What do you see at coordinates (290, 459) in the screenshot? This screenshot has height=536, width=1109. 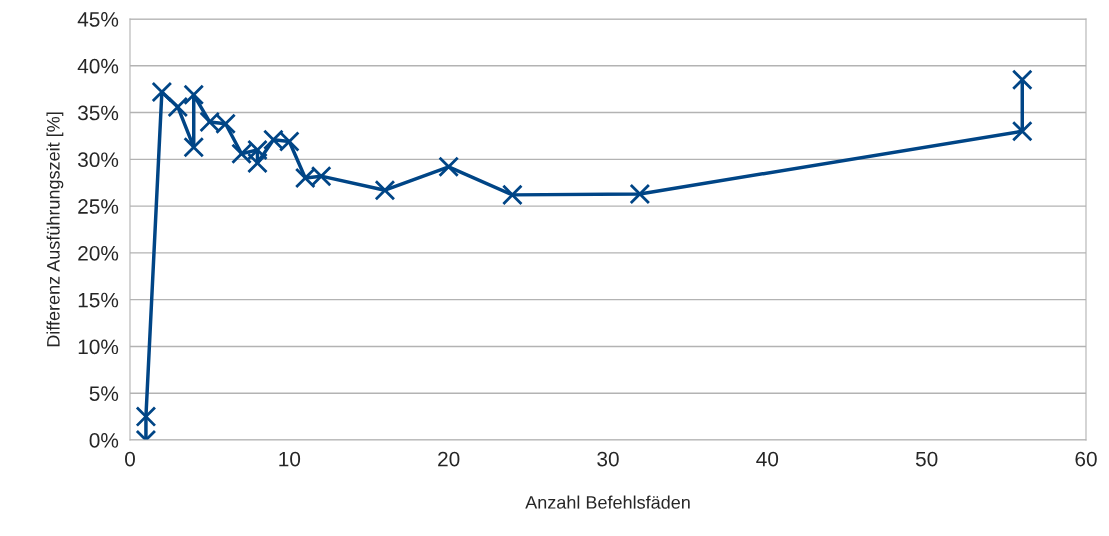 I see `x-tick-label: 10` at bounding box center [290, 459].